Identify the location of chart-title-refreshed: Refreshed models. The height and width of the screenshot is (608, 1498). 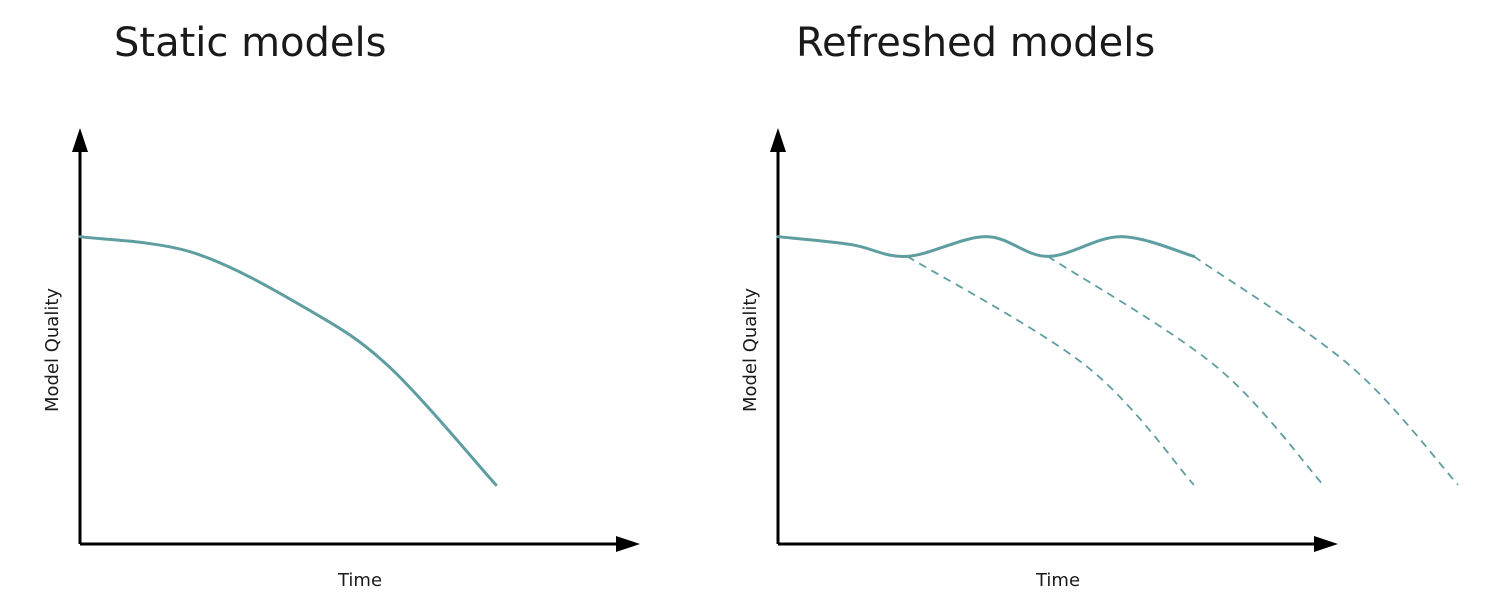
(976, 43).